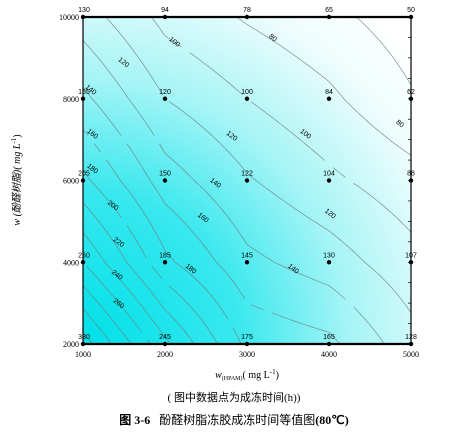 This screenshot has width=468, height=437. Describe the element at coordinates (84, 337) in the screenshot. I see `data-point-label: 330` at that location.